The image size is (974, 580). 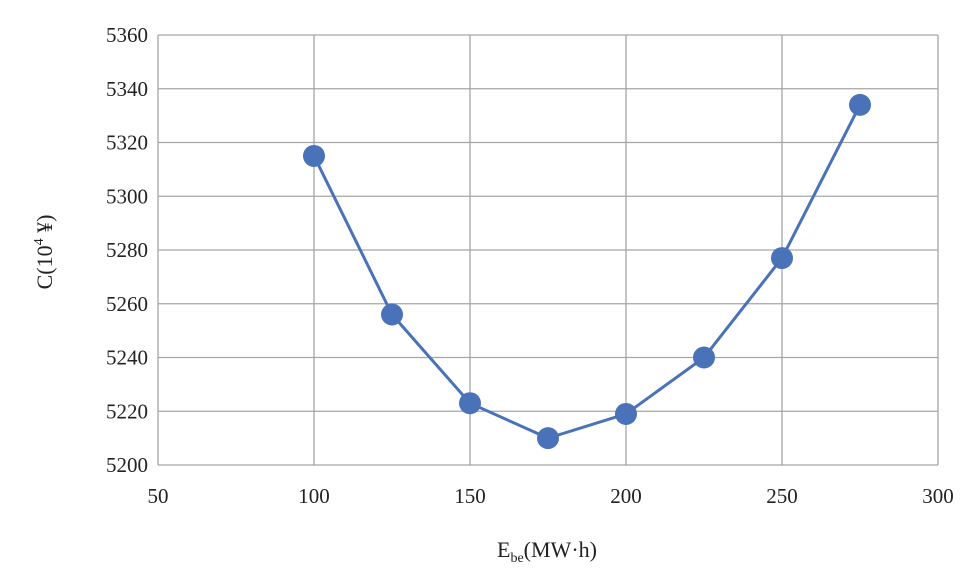 I want to click on y-axis-label-prefix: C(10, so click(x=44, y=267).